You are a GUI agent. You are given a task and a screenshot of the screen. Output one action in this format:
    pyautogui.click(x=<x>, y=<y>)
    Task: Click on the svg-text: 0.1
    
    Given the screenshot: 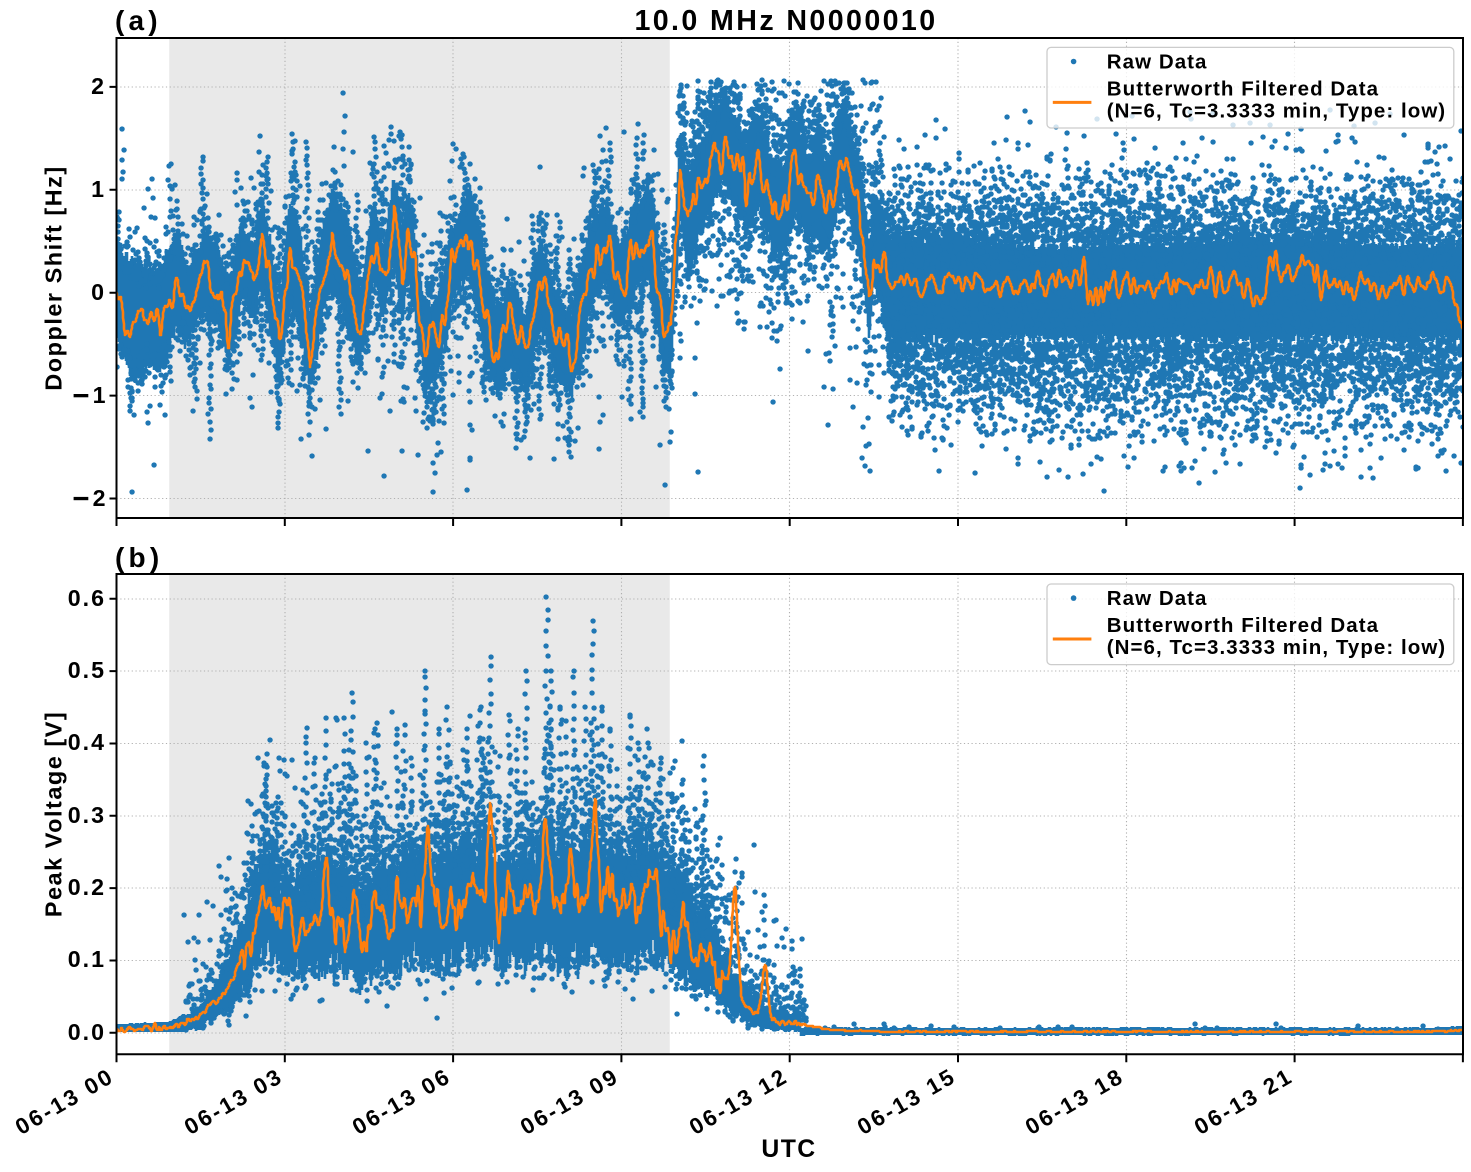 What is the action you would take?
    pyautogui.click(x=87, y=959)
    